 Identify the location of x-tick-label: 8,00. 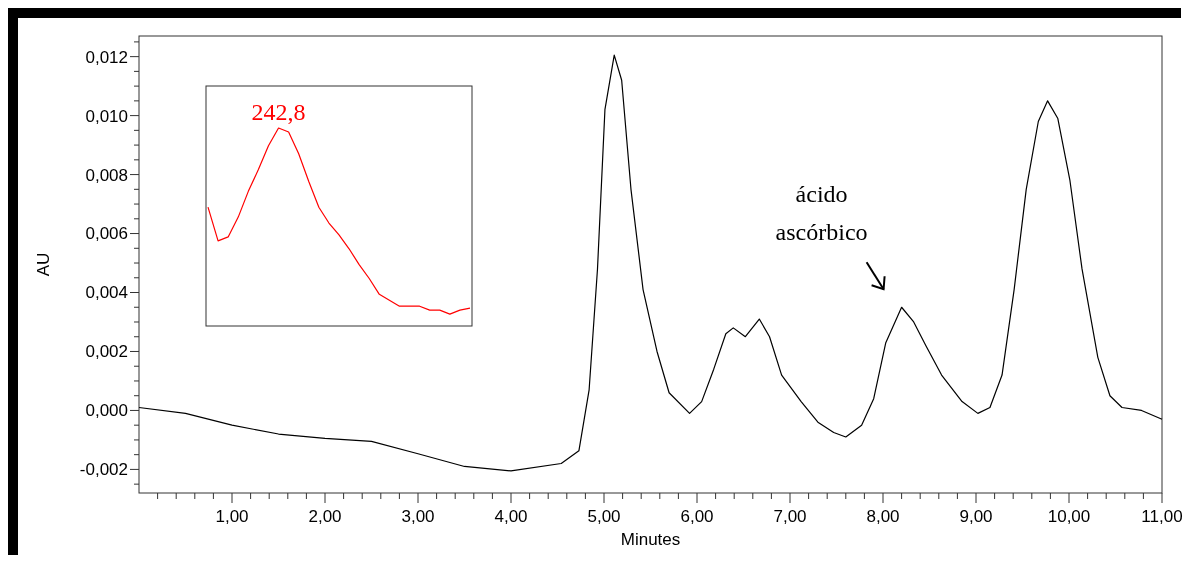
(883, 516).